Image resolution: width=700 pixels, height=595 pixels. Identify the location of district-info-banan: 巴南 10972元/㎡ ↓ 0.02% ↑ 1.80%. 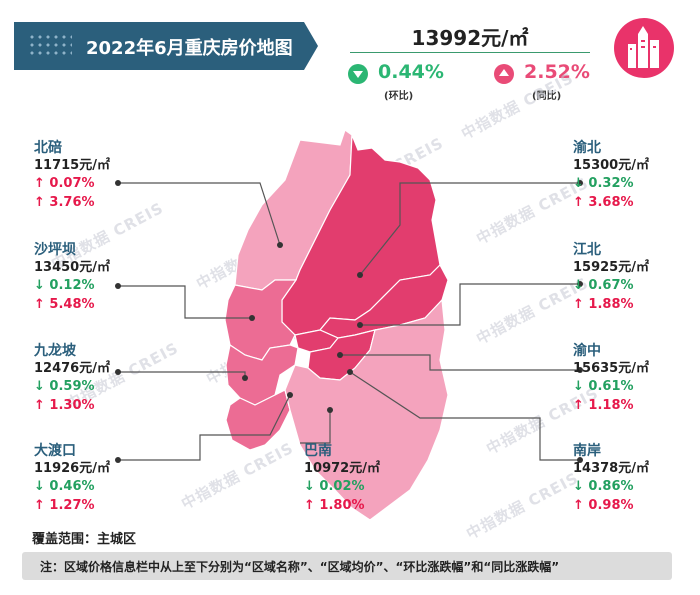
(364, 479).